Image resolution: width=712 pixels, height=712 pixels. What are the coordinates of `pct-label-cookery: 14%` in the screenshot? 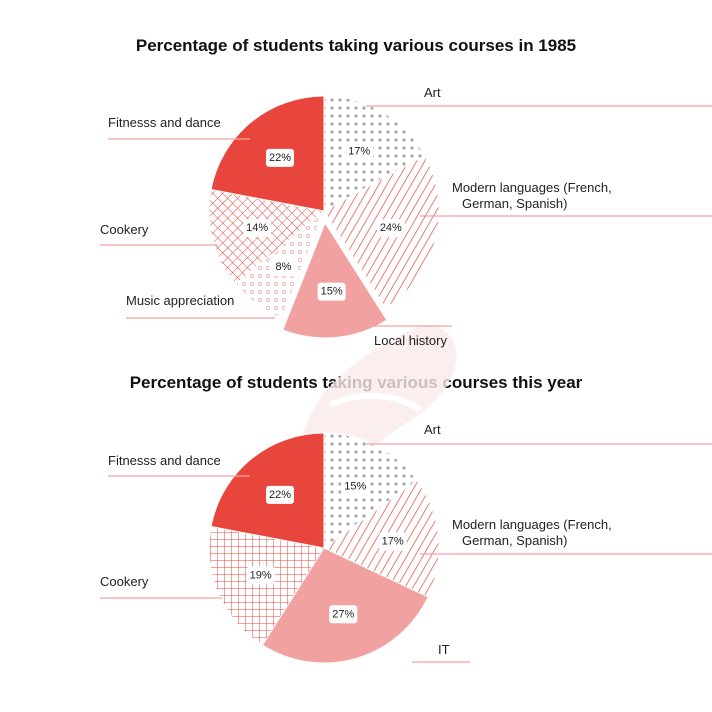 It's located at (257, 228).